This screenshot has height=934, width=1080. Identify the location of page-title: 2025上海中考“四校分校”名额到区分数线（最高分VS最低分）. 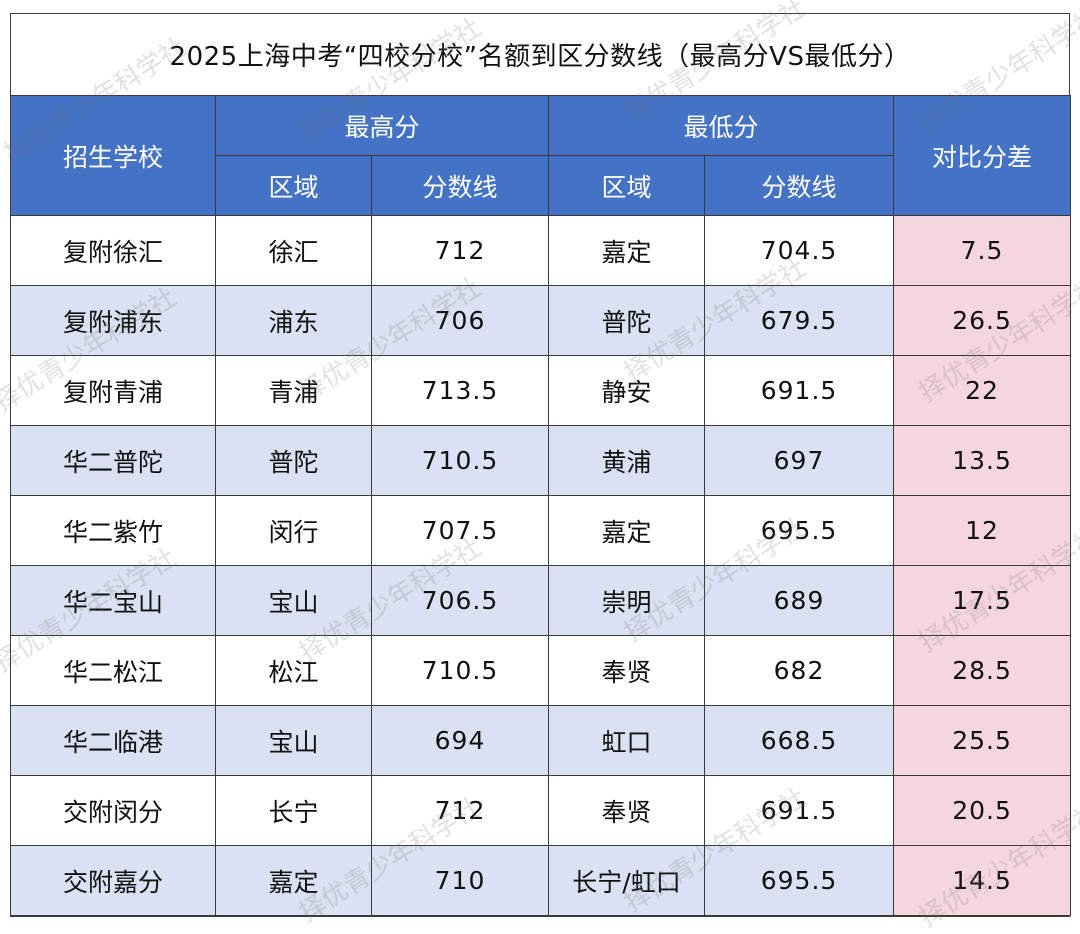
(540, 56).